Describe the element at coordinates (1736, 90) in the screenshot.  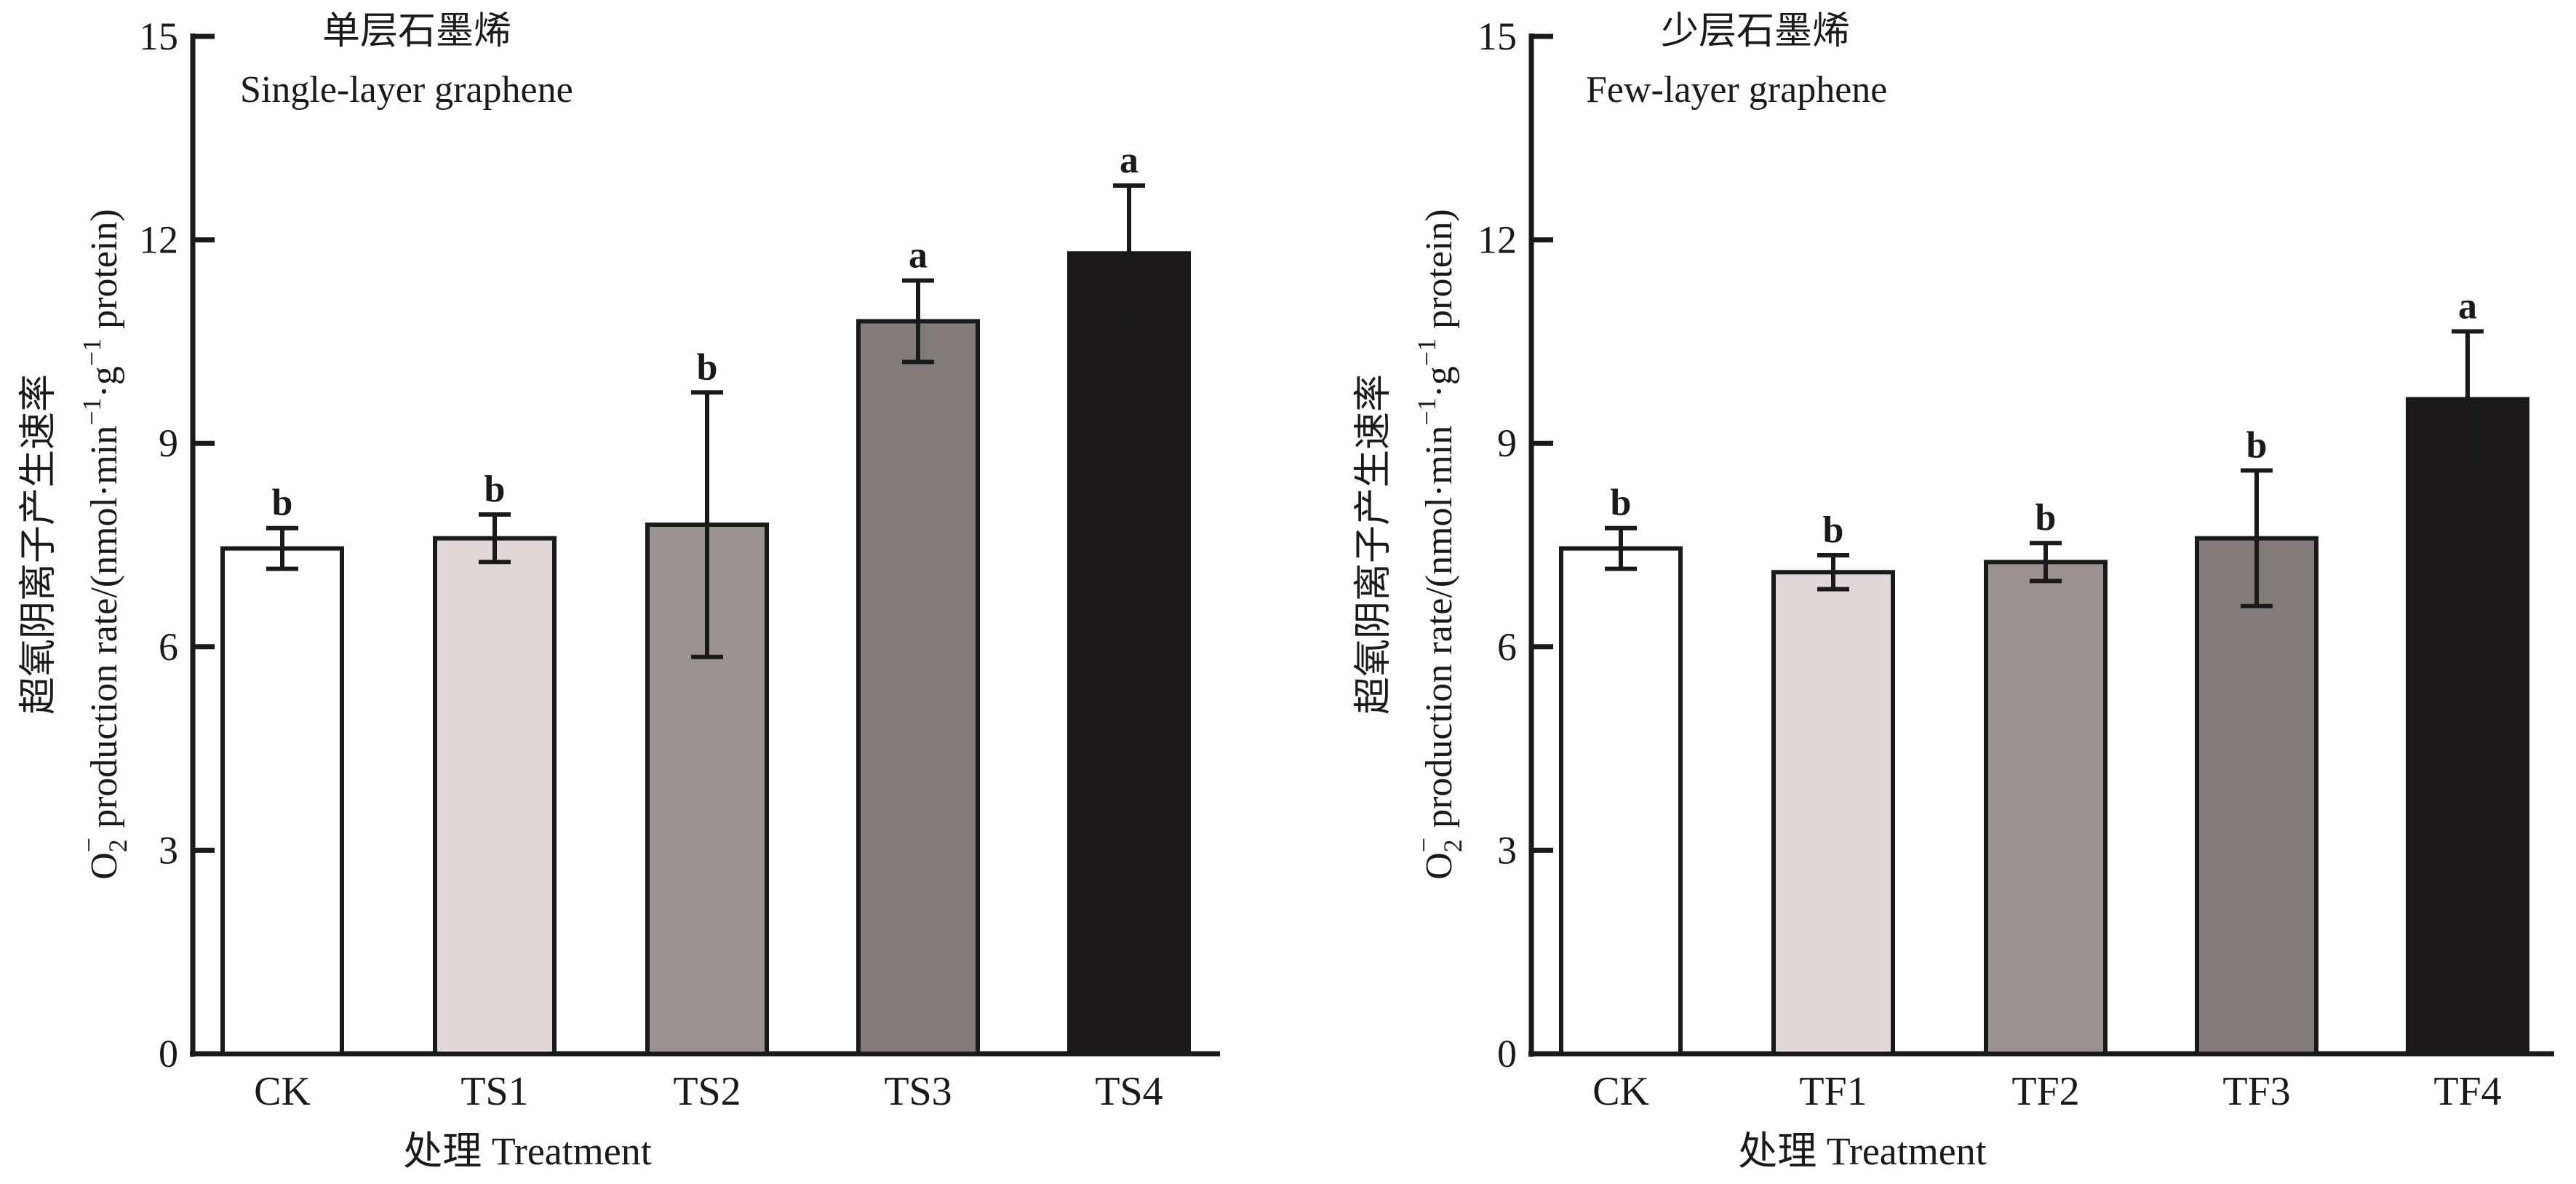
I see `panel-title: Few-layer graphene` at that location.